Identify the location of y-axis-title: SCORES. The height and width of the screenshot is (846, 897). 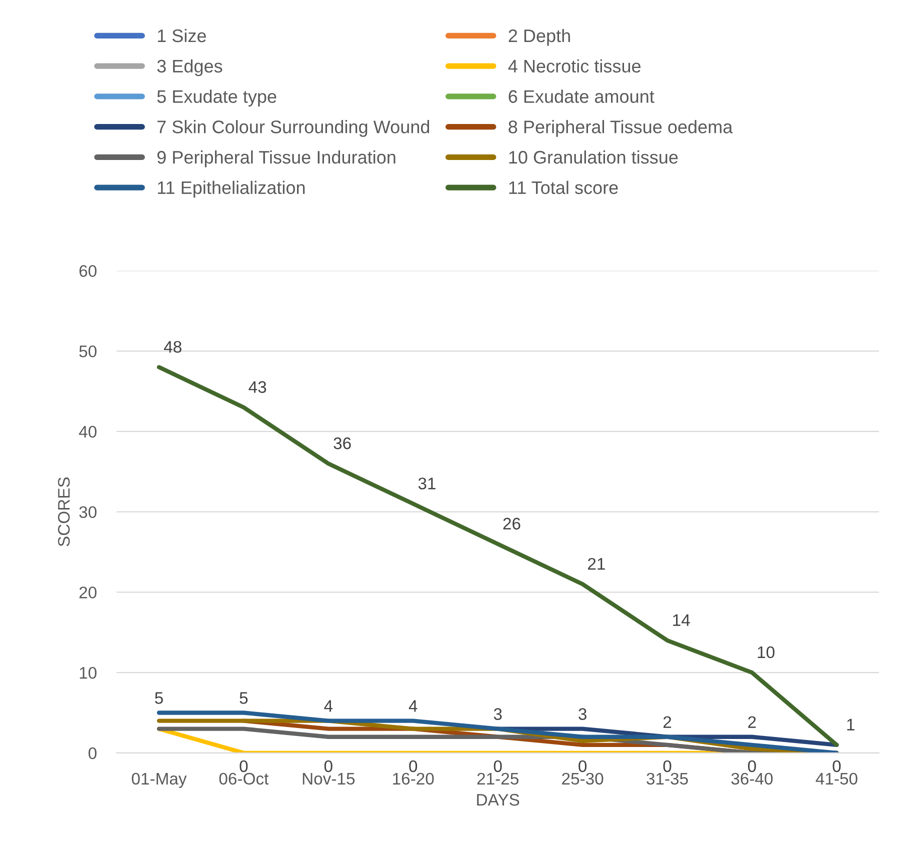
(64, 511).